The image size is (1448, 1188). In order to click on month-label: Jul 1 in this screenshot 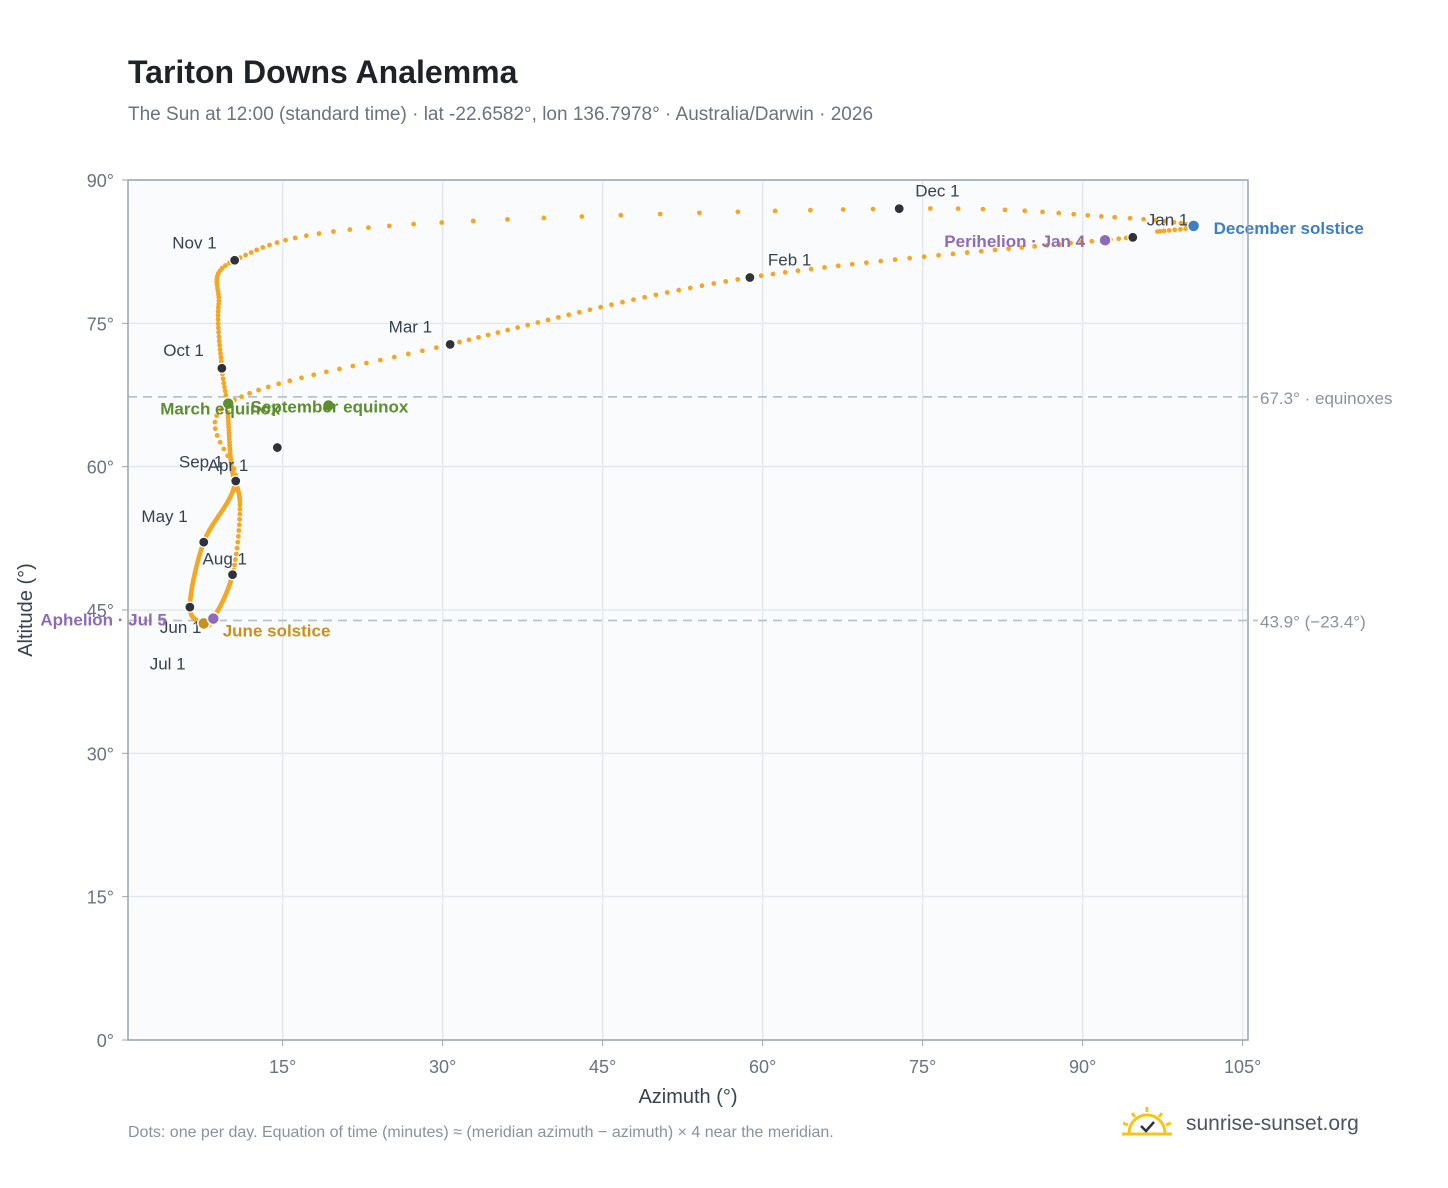, I will do `click(168, 663)`.